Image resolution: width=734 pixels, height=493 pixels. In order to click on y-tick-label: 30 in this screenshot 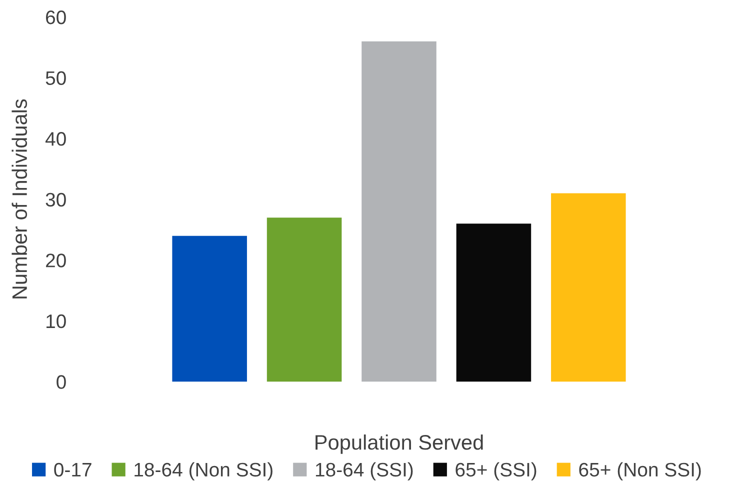, I will do `click(56, 199)`.